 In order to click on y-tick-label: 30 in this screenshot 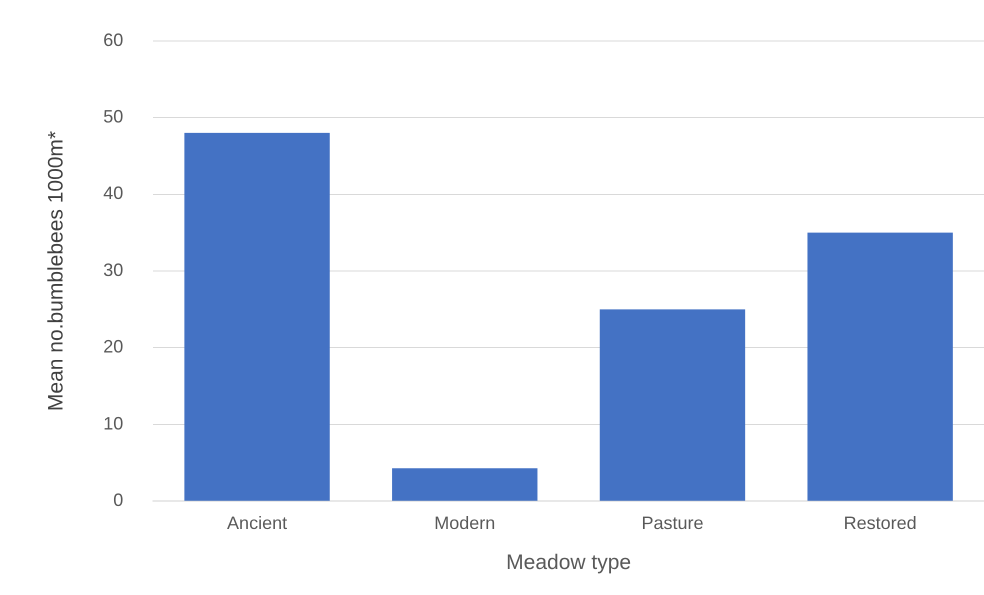, I will do `click(113, 270)`.